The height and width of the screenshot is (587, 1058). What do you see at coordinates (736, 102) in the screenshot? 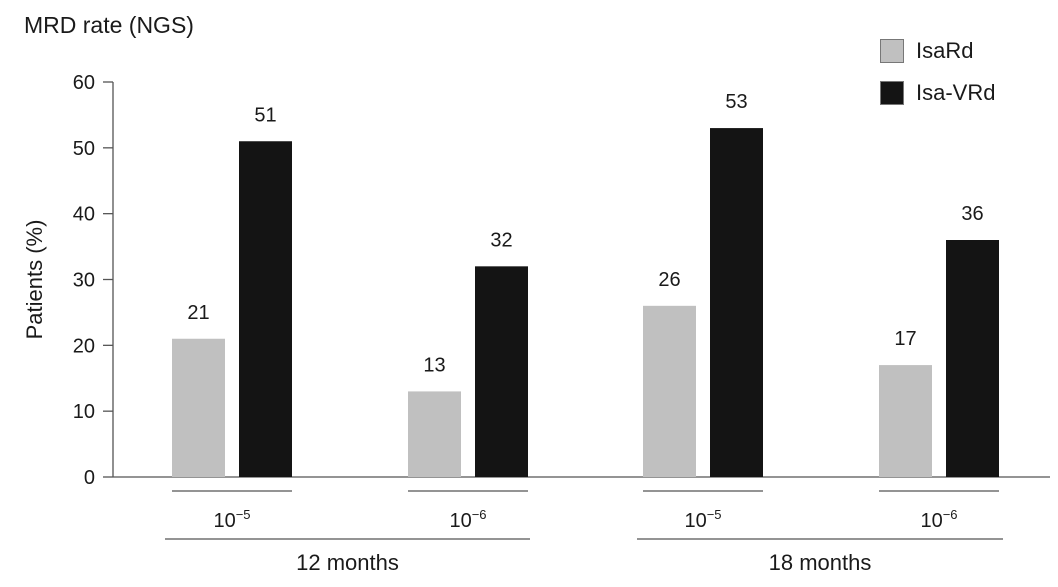
I see `data-label: 53` at bounding box center [736, 102].